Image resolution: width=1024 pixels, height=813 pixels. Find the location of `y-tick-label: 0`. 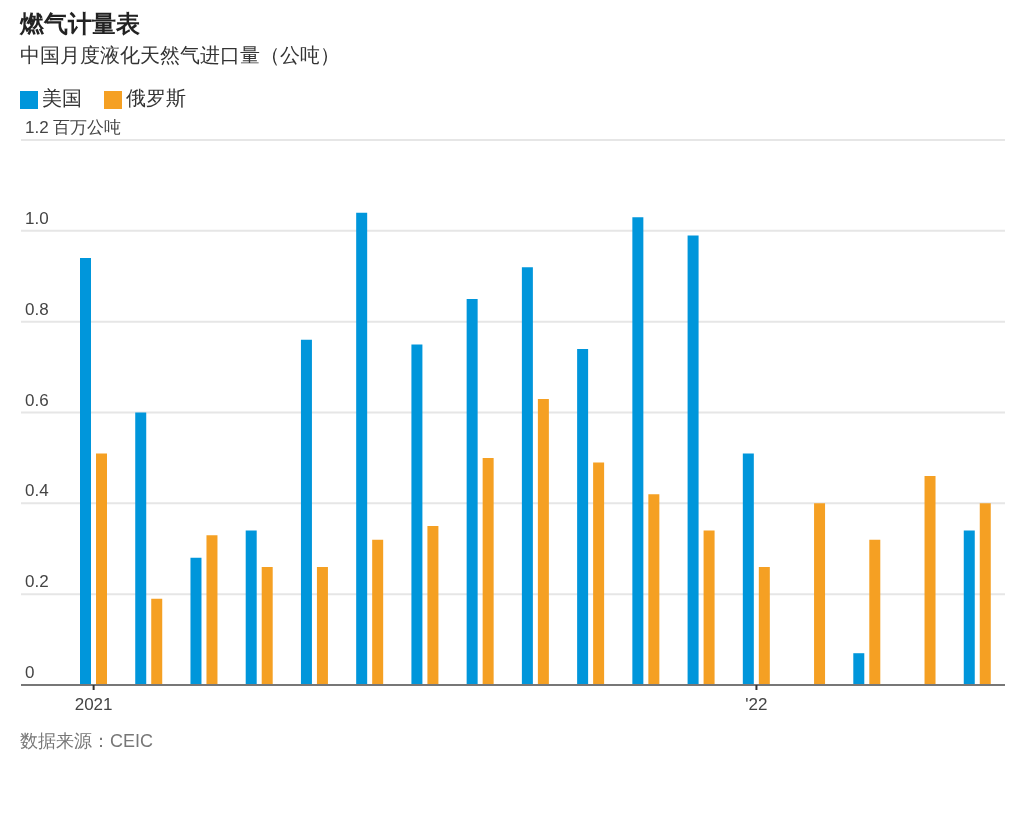

y-tick-label: 0 is located at coordinates (30, 672).